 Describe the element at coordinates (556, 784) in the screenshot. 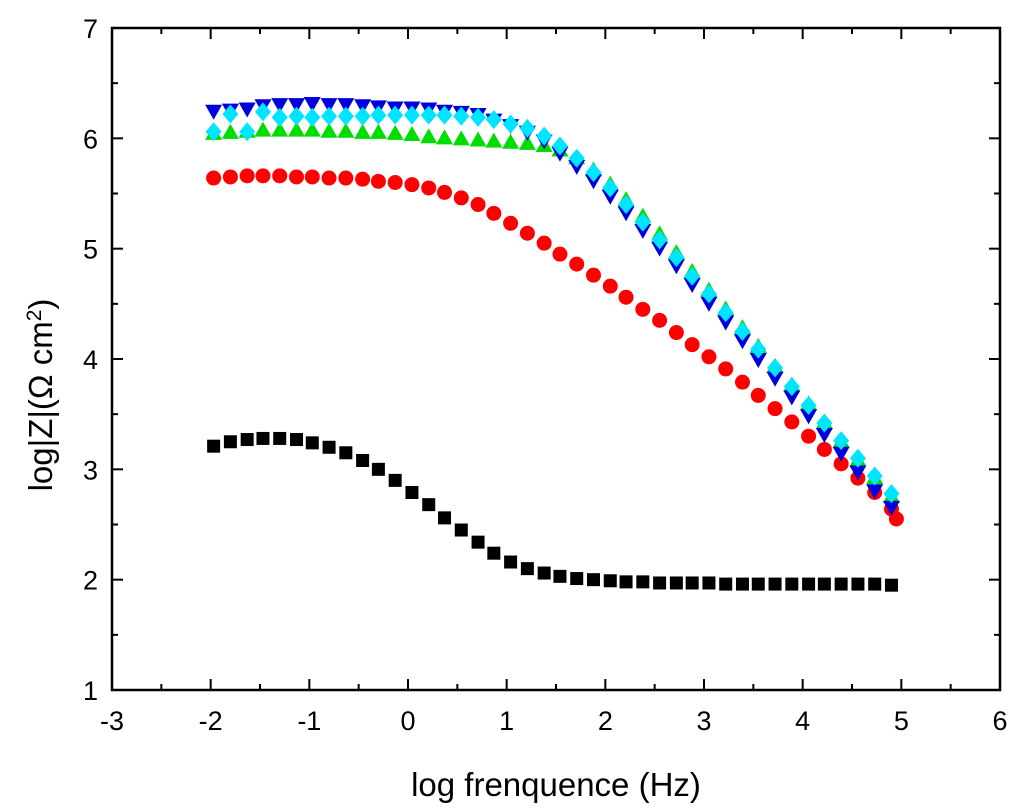

I see `x-axis-title: log frenquence (Hz)` at that location.